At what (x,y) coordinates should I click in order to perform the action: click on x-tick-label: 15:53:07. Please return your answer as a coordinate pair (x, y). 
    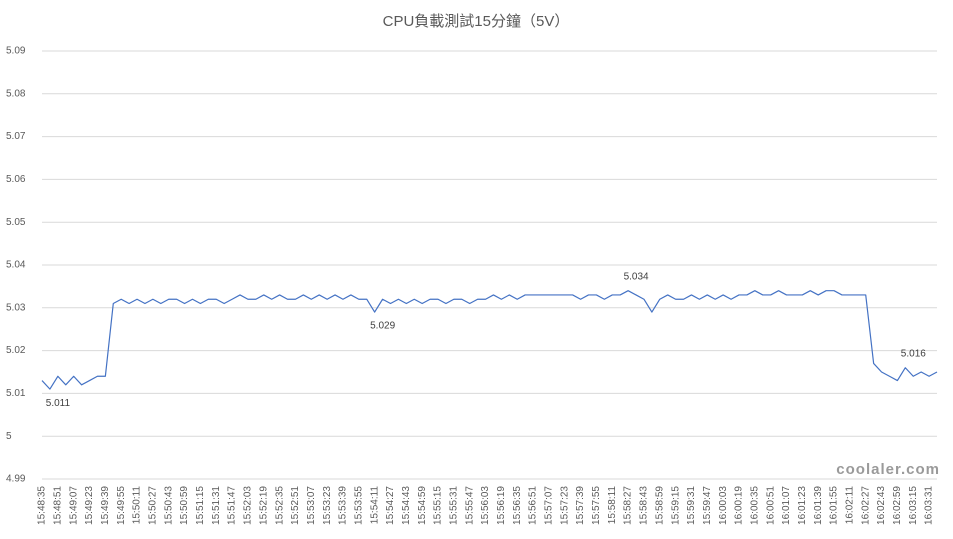
    Looking at the image, I should click on (311, 505).